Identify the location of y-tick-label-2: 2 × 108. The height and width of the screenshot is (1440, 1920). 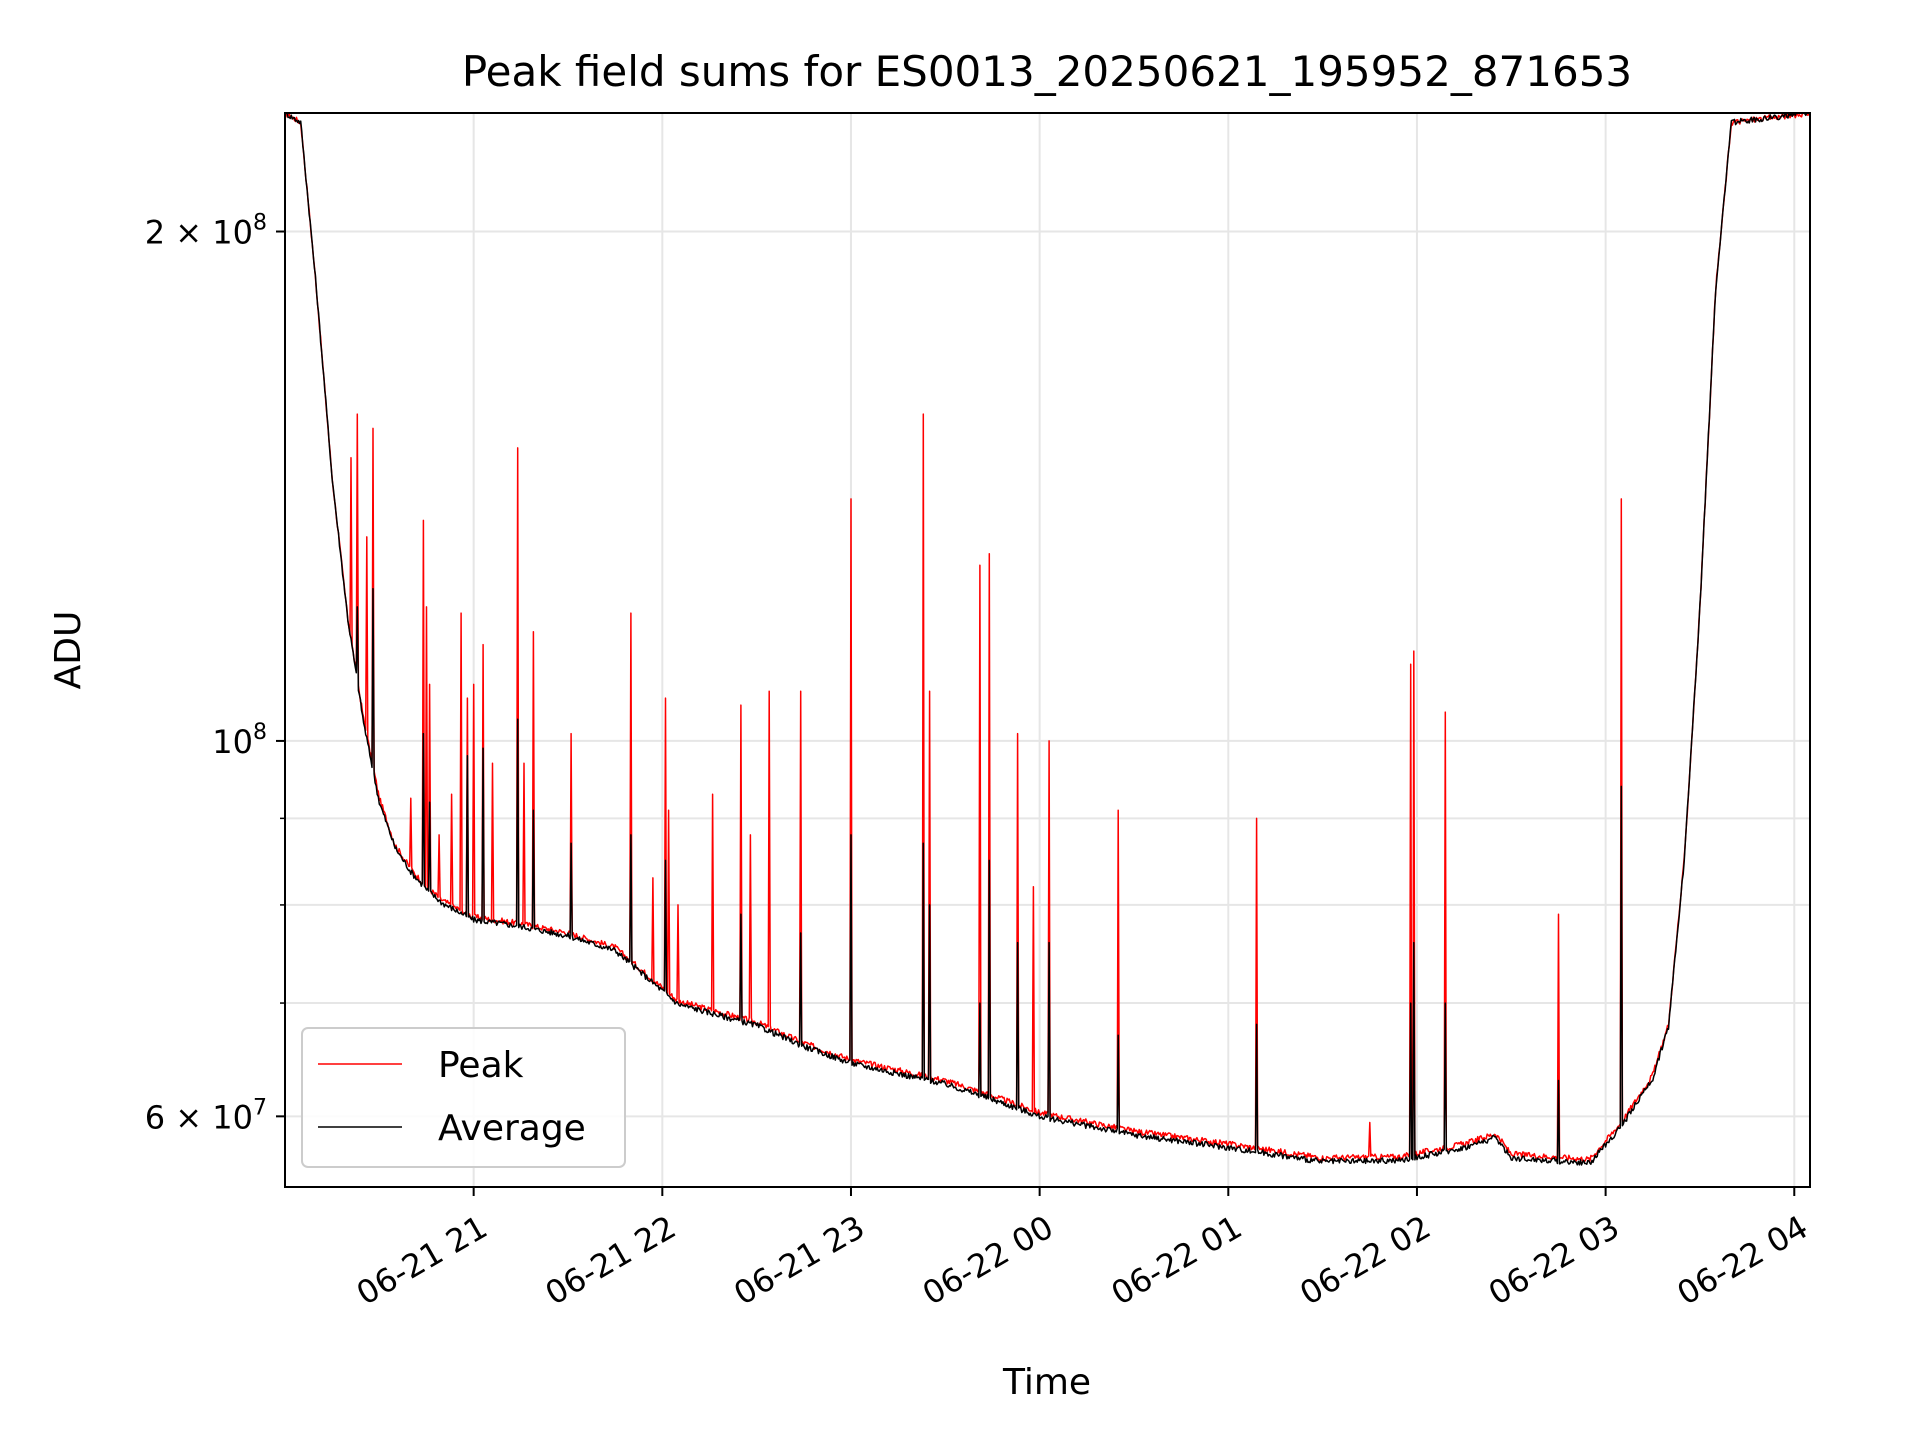
(206, 231).